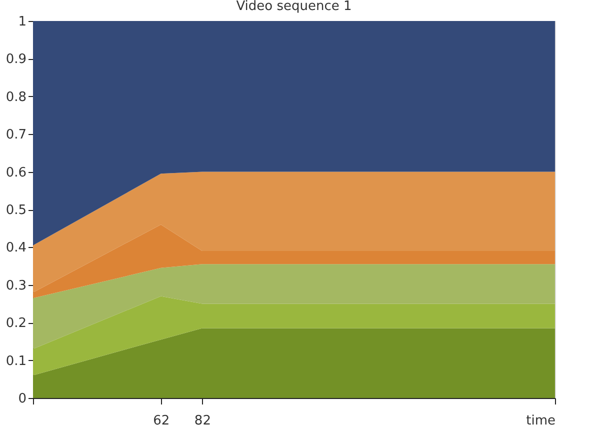 The width and height of the screenshot is (594, 440). Describe the element at coordinates (294, 7) in the screenshot. I see `chart-title: Video sequence 1` at that location.